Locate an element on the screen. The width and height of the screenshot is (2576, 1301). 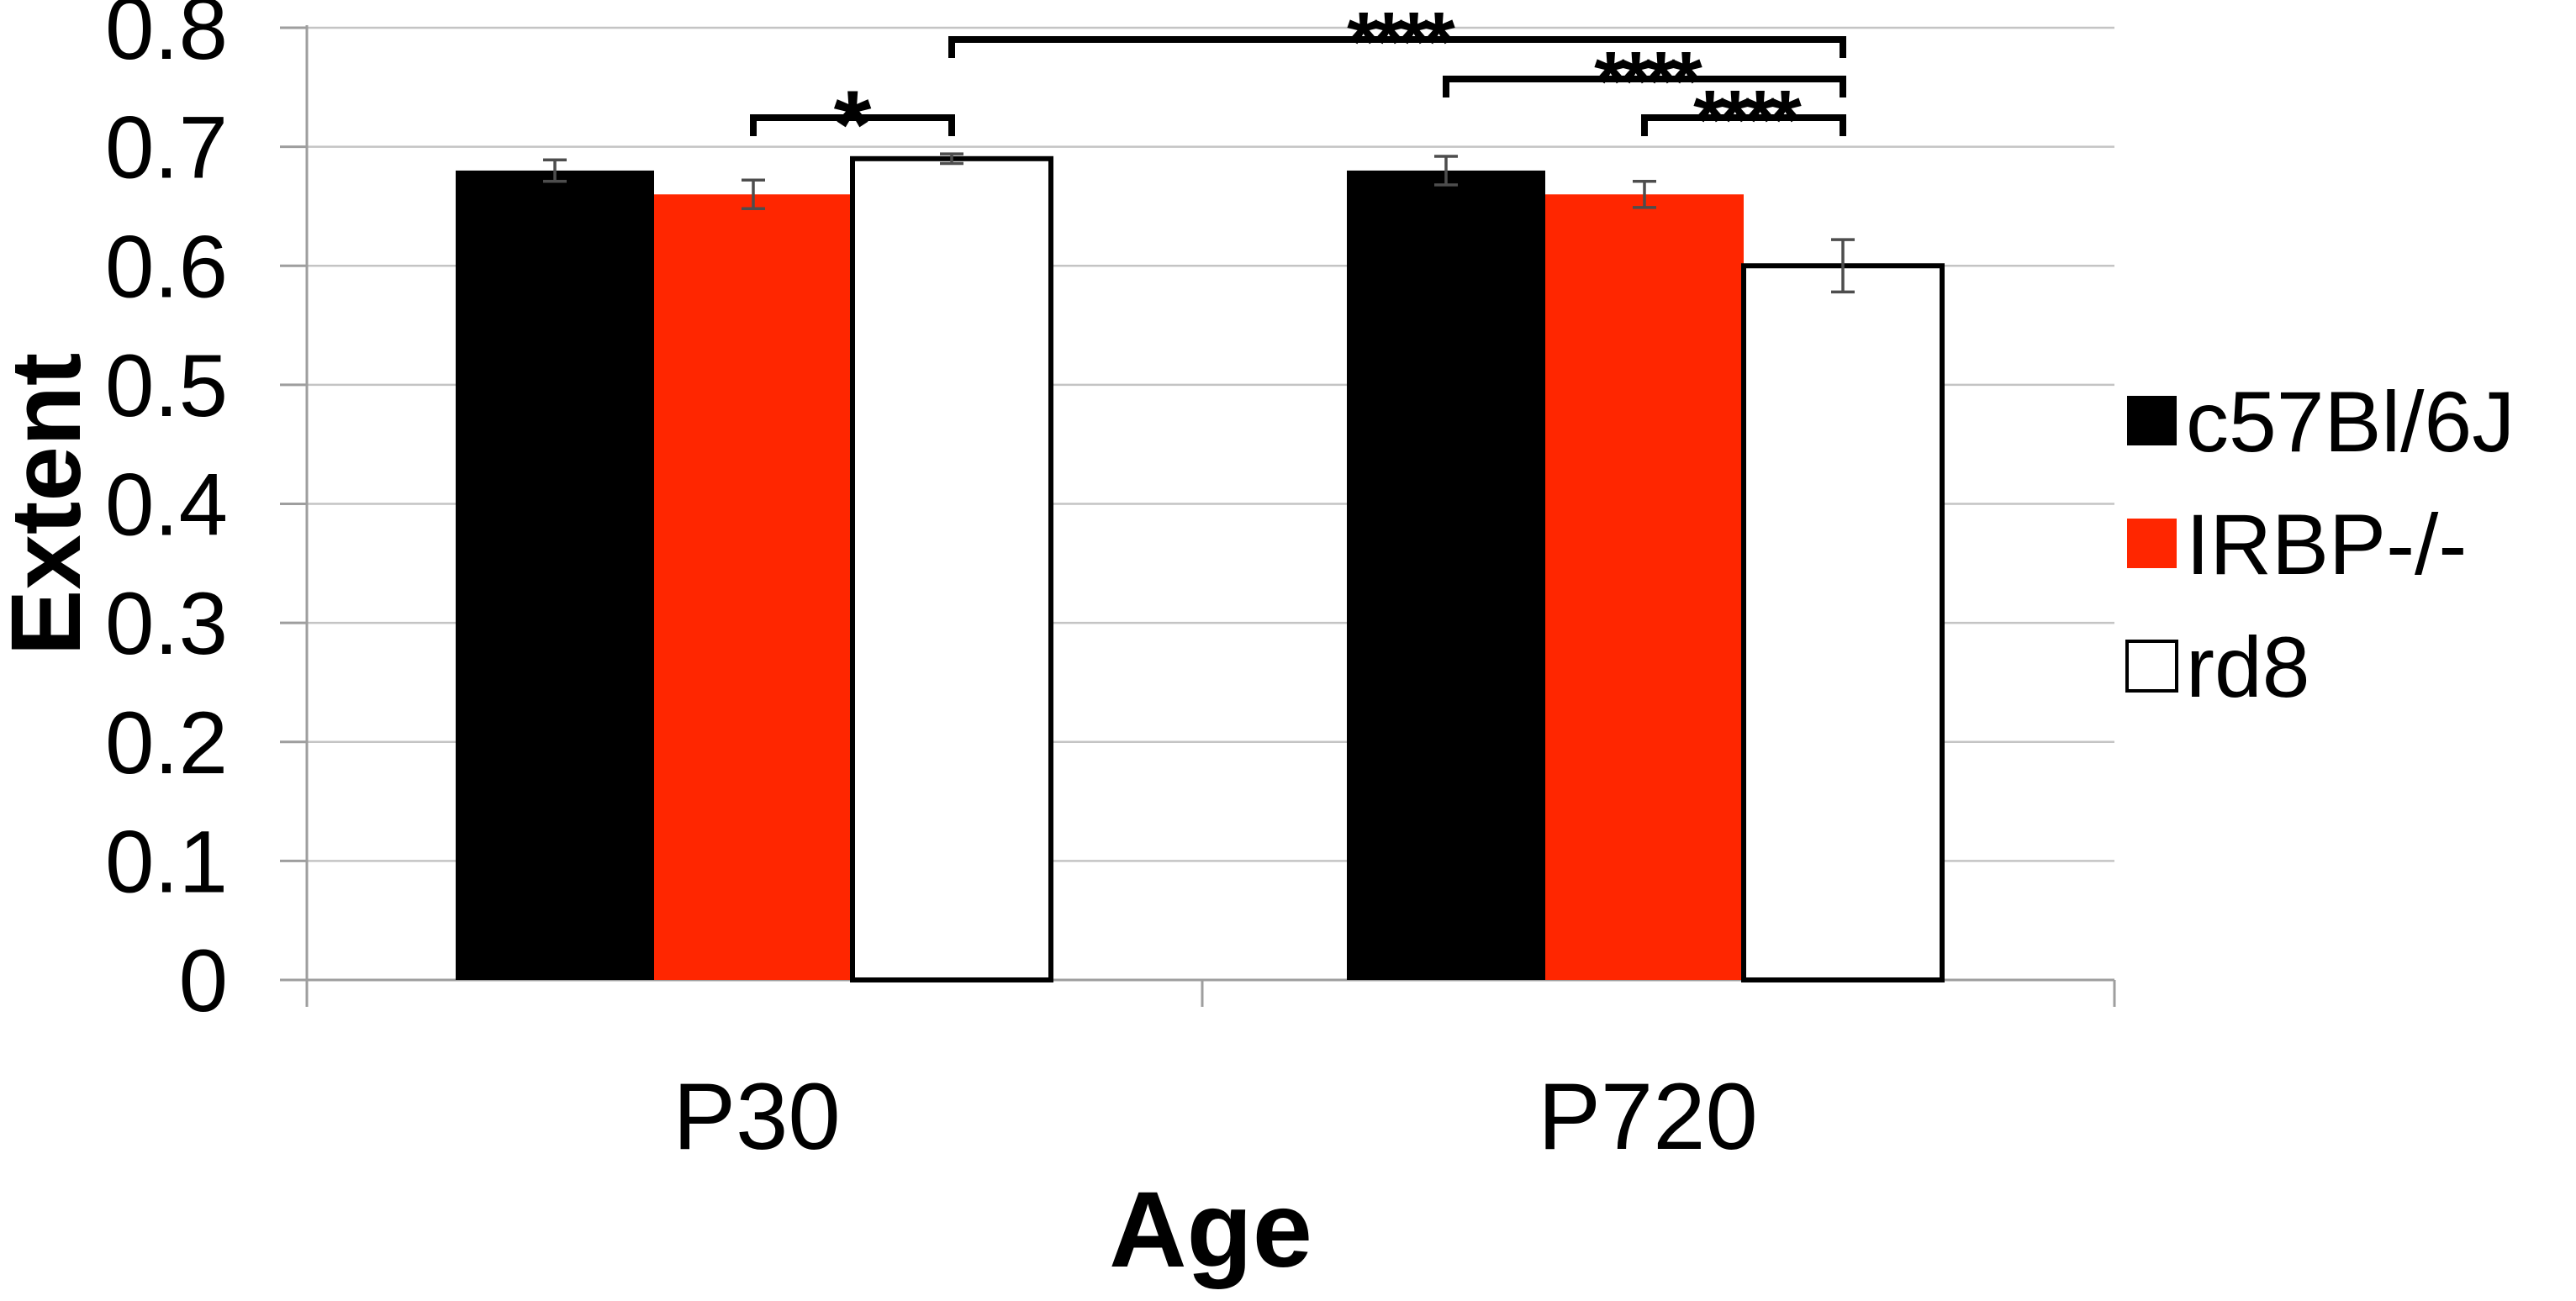
y-tick-labels: 0 0.1 0.2 0.3 0.4 0.5 0.6 0.7 0.8 is located at coordinates (166, 515).